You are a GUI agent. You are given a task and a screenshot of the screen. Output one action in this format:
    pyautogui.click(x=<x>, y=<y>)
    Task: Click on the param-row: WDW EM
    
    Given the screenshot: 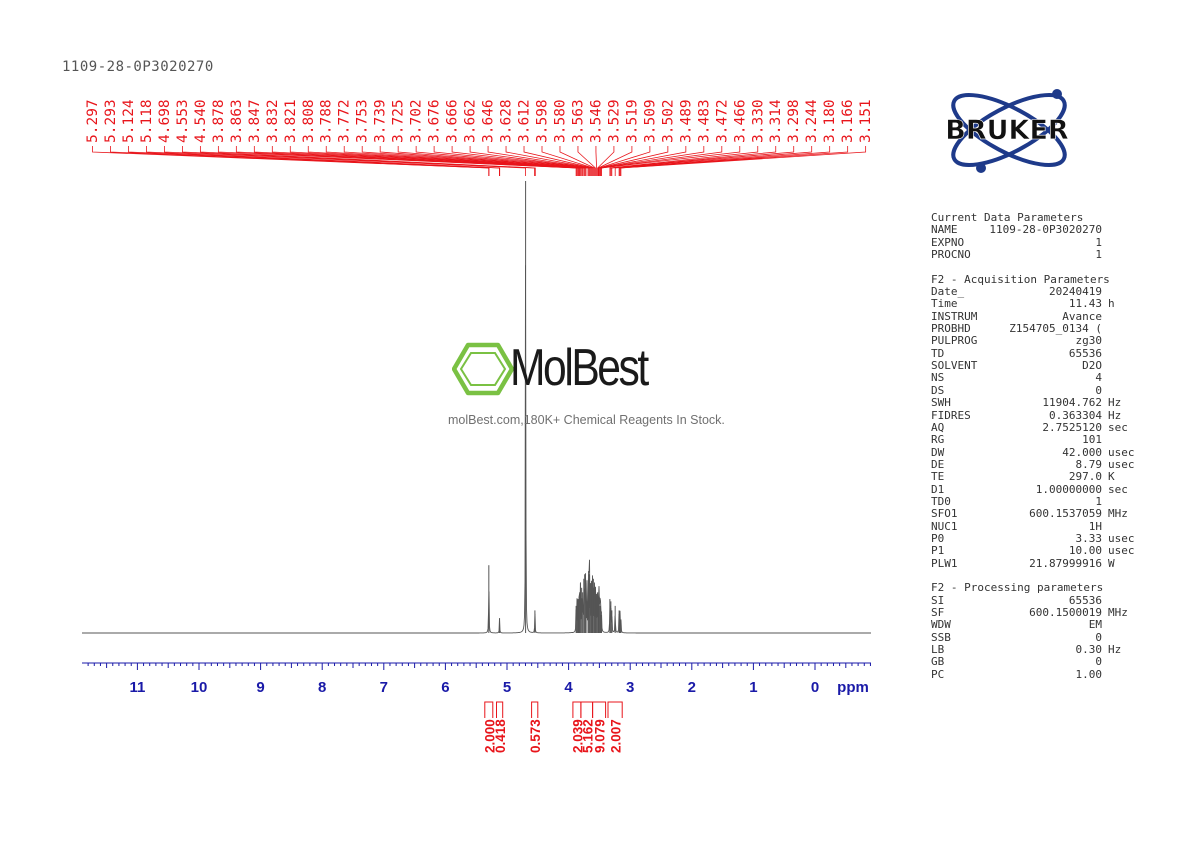 What is the action you would take?
    pyautogui.click(x=1035, y=625)
    